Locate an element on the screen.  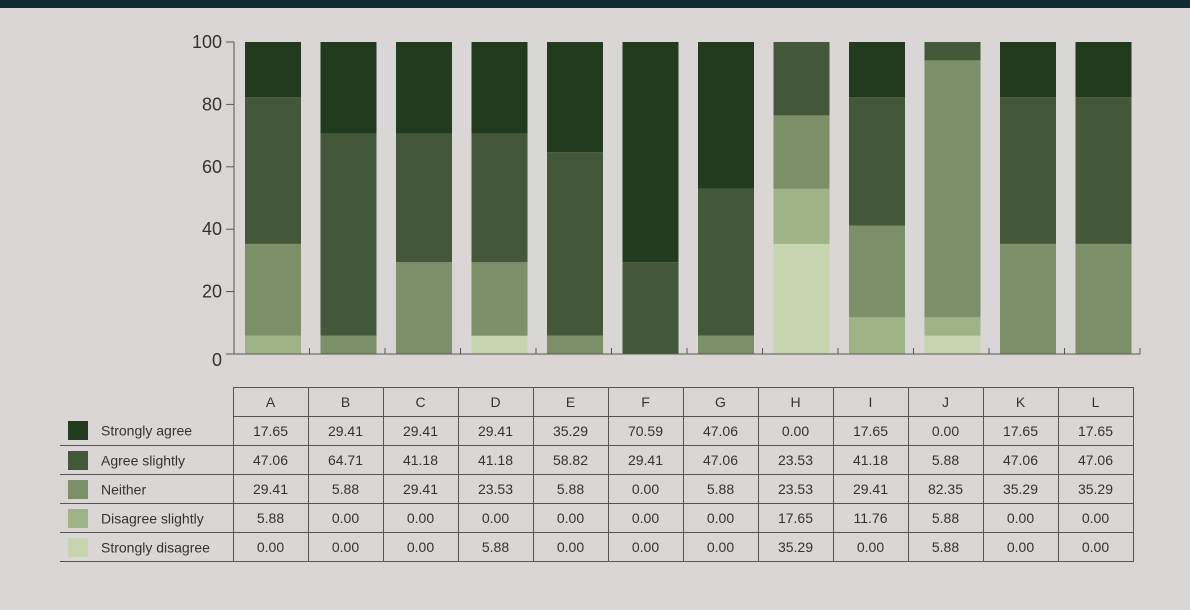
bar-B-agree-slightly is located at coordinates (348, 234).